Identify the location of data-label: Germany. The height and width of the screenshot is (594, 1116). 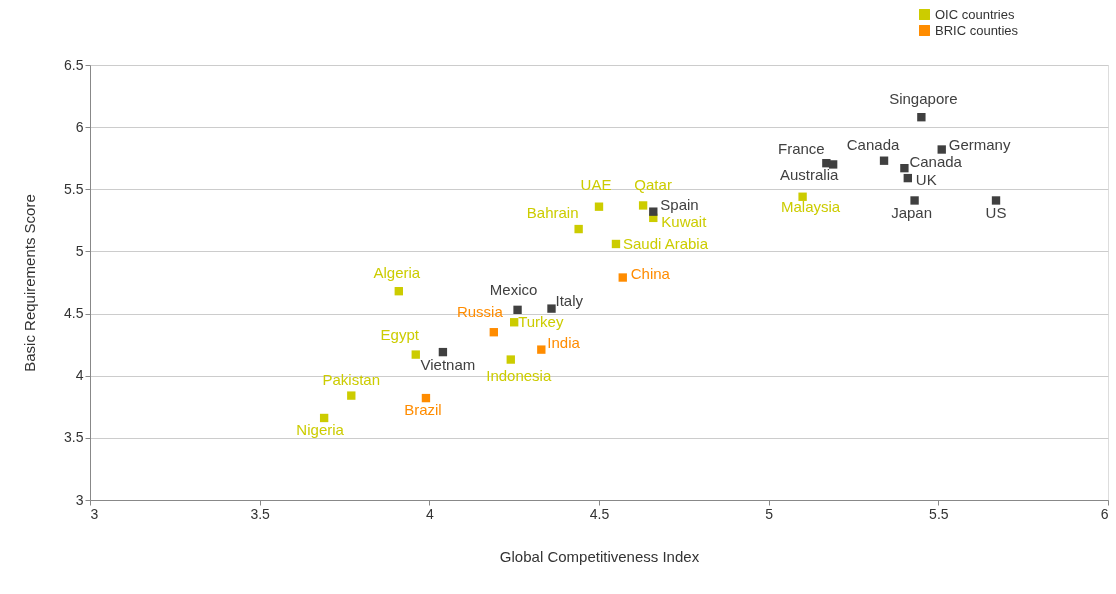
(979, 144).